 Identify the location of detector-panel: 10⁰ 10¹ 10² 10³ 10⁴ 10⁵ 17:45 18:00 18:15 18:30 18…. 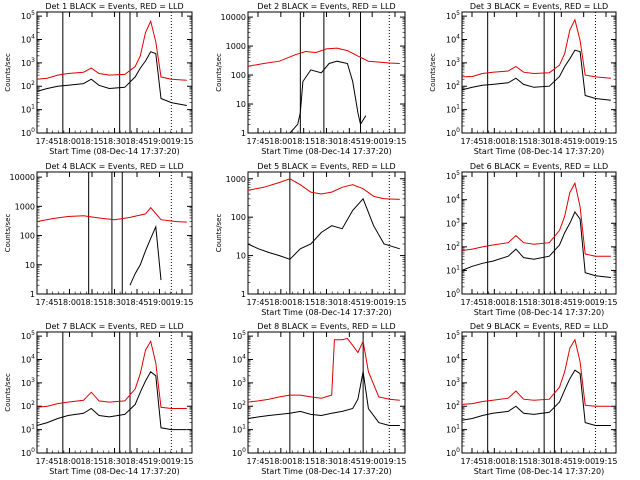
(99, 399).